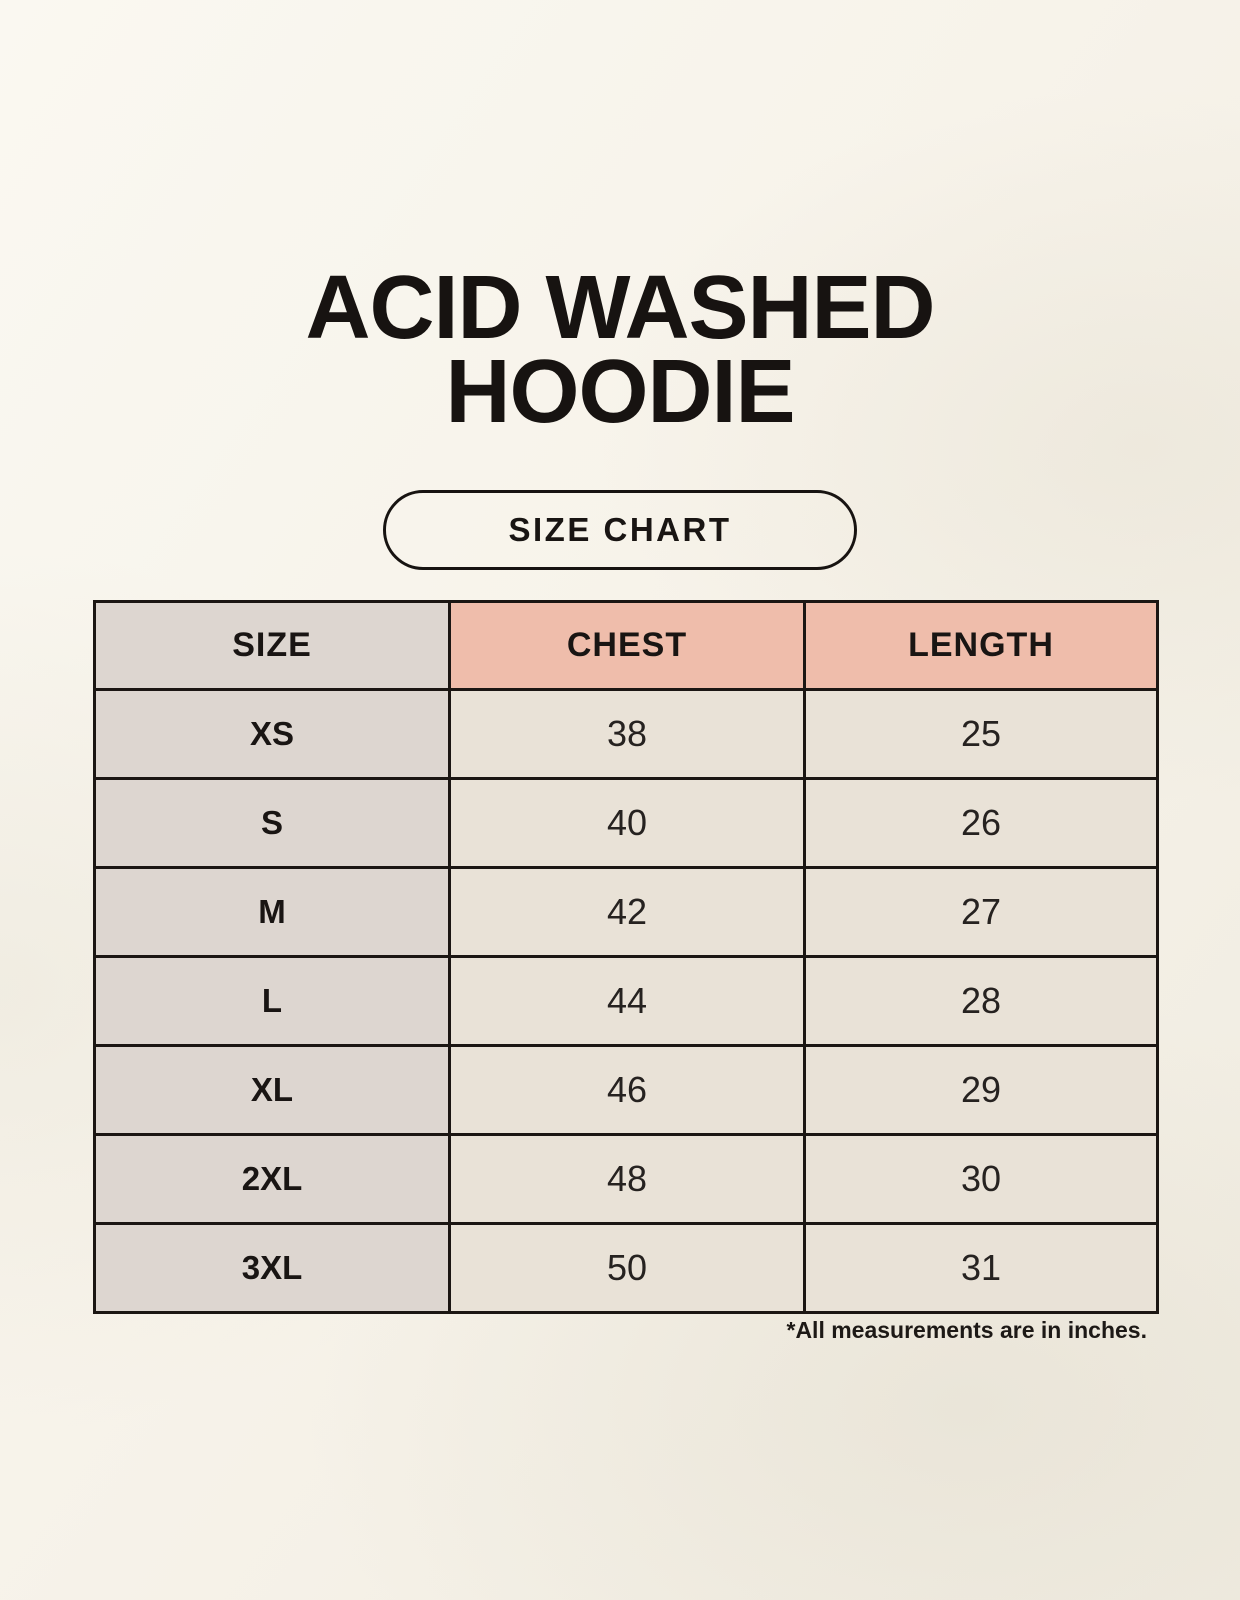 Image resolution: width=1240 pixels, height=1600 pixels. Describe the element at coordinates (272, 823) in the screenshot. I see `size-cell: S` at that location.